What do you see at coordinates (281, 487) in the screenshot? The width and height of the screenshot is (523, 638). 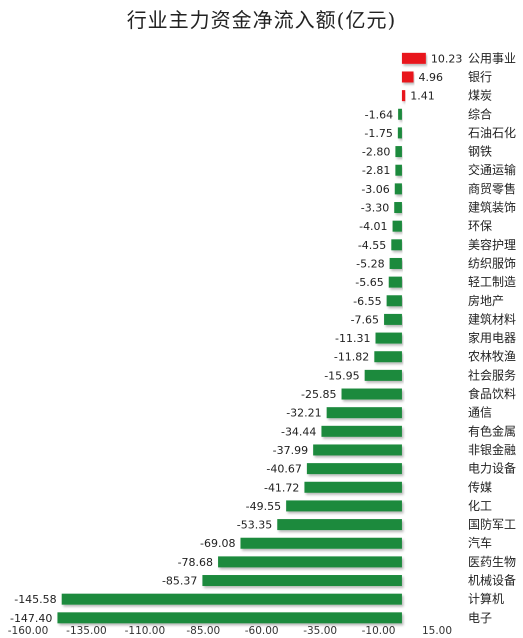 I see `data-label: -41.72` at bounding box center [281, 487].